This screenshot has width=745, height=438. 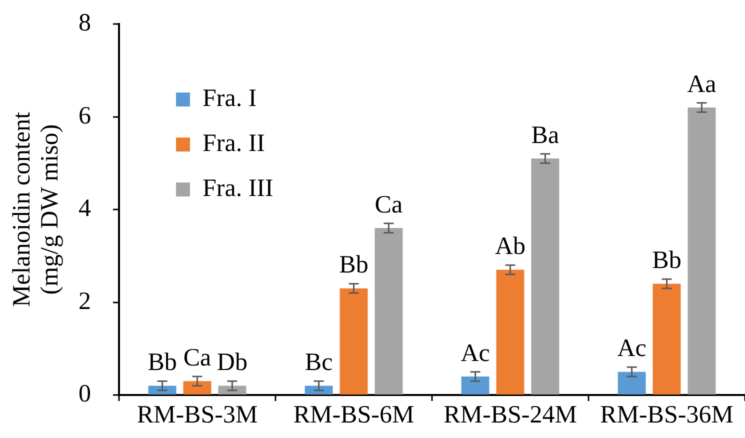 I want to click on y-tick-label: 8, so click(x=84, y=23).